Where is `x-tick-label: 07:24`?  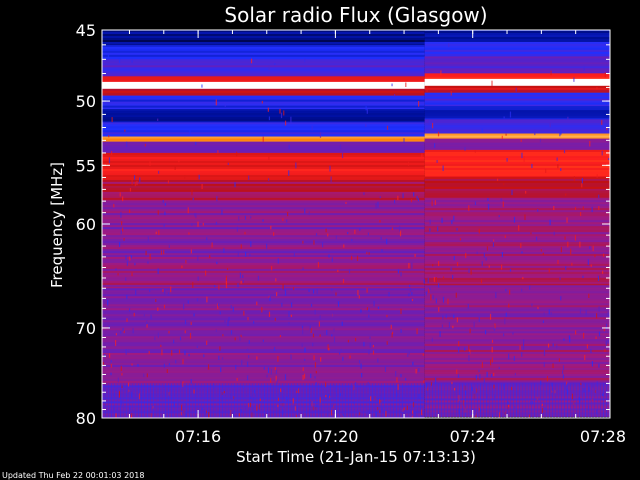
x-tick-label: 07:24 is located at coordinates (473, 436).